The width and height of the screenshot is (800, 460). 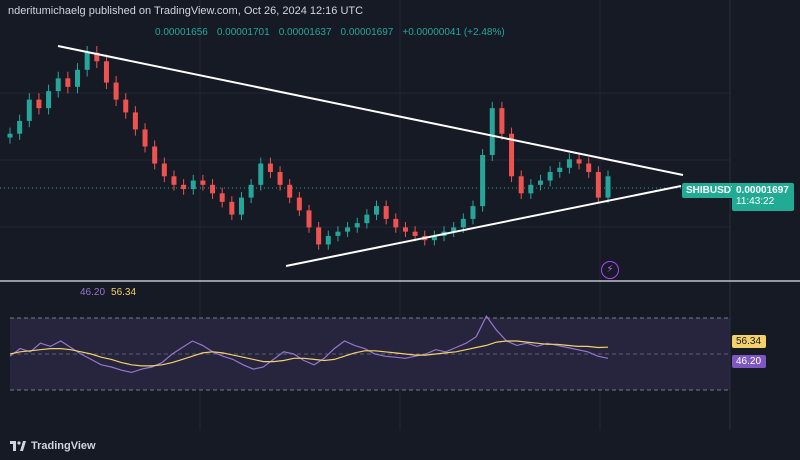 I want to click on last-price-value: 0.00001697, so click(x=762, y=190).